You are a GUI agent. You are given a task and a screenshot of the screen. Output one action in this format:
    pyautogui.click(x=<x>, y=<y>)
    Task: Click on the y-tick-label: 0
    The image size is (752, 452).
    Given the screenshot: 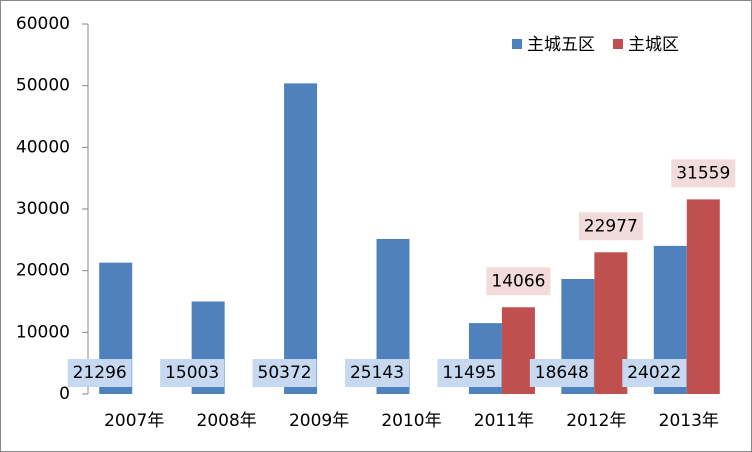 What is the action you would take?
    pyautogui.click(x=64, y=394)
    